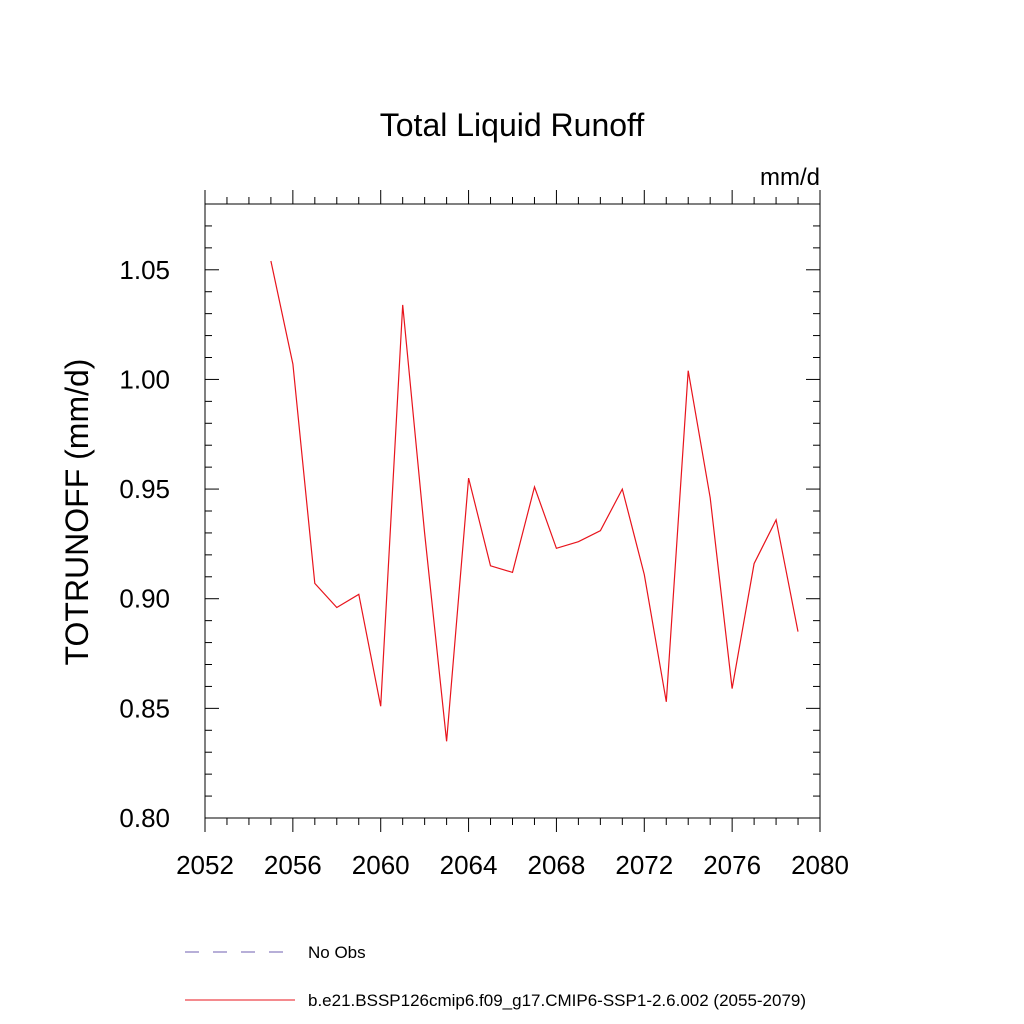  What do you see at coordinates (144, 818) in the screenshot?
I see `y-tick-label: 0.80` at bounding box center [144, 818].